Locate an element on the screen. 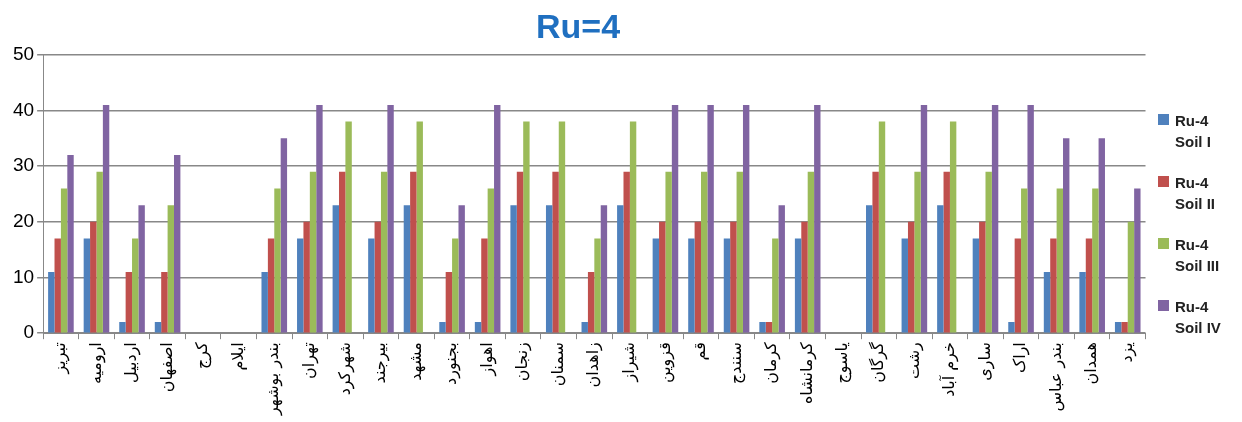  legend-label: Ru-4 Soil II is located at coordinates (1195, 193).